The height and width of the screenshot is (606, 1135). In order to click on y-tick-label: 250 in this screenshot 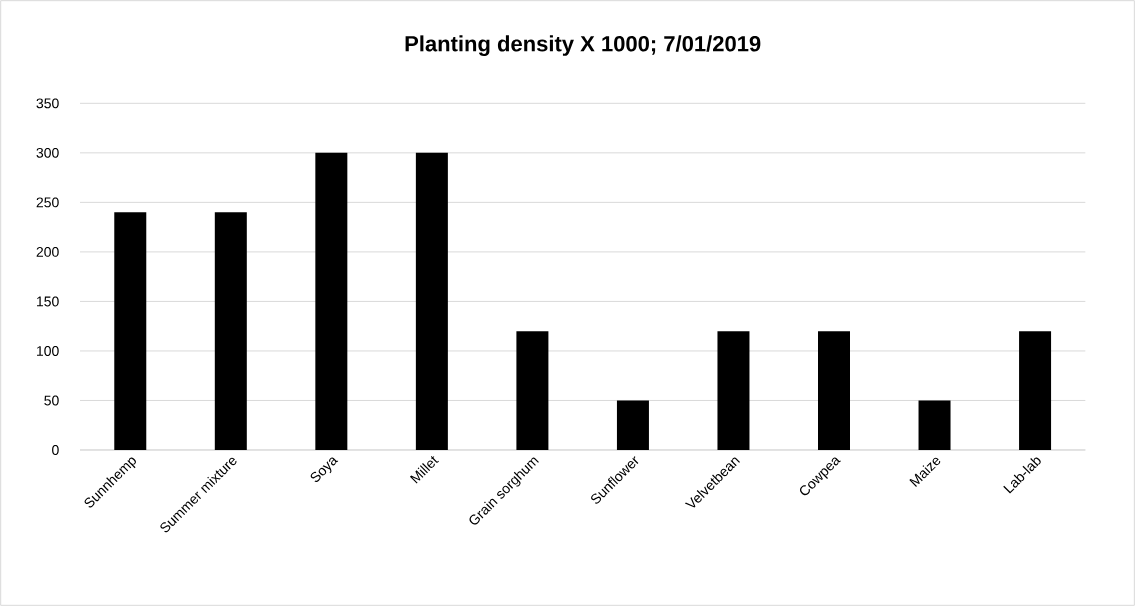, I will do `click(47, 202)`.